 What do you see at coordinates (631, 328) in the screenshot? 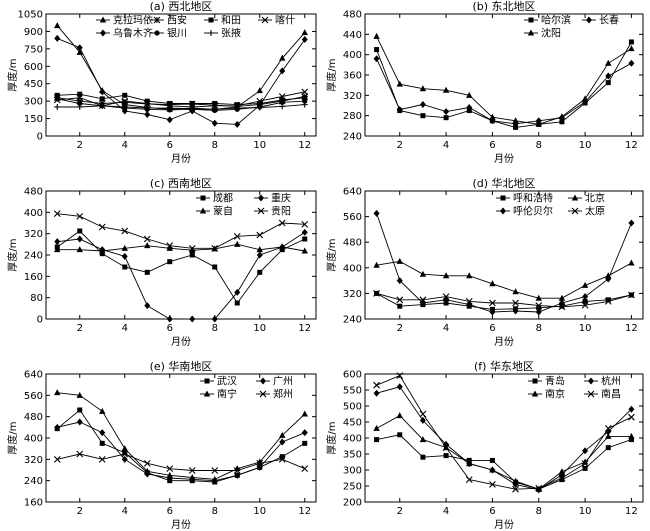
I see `x-tick-label: 12` at bounding box center [631, 328].